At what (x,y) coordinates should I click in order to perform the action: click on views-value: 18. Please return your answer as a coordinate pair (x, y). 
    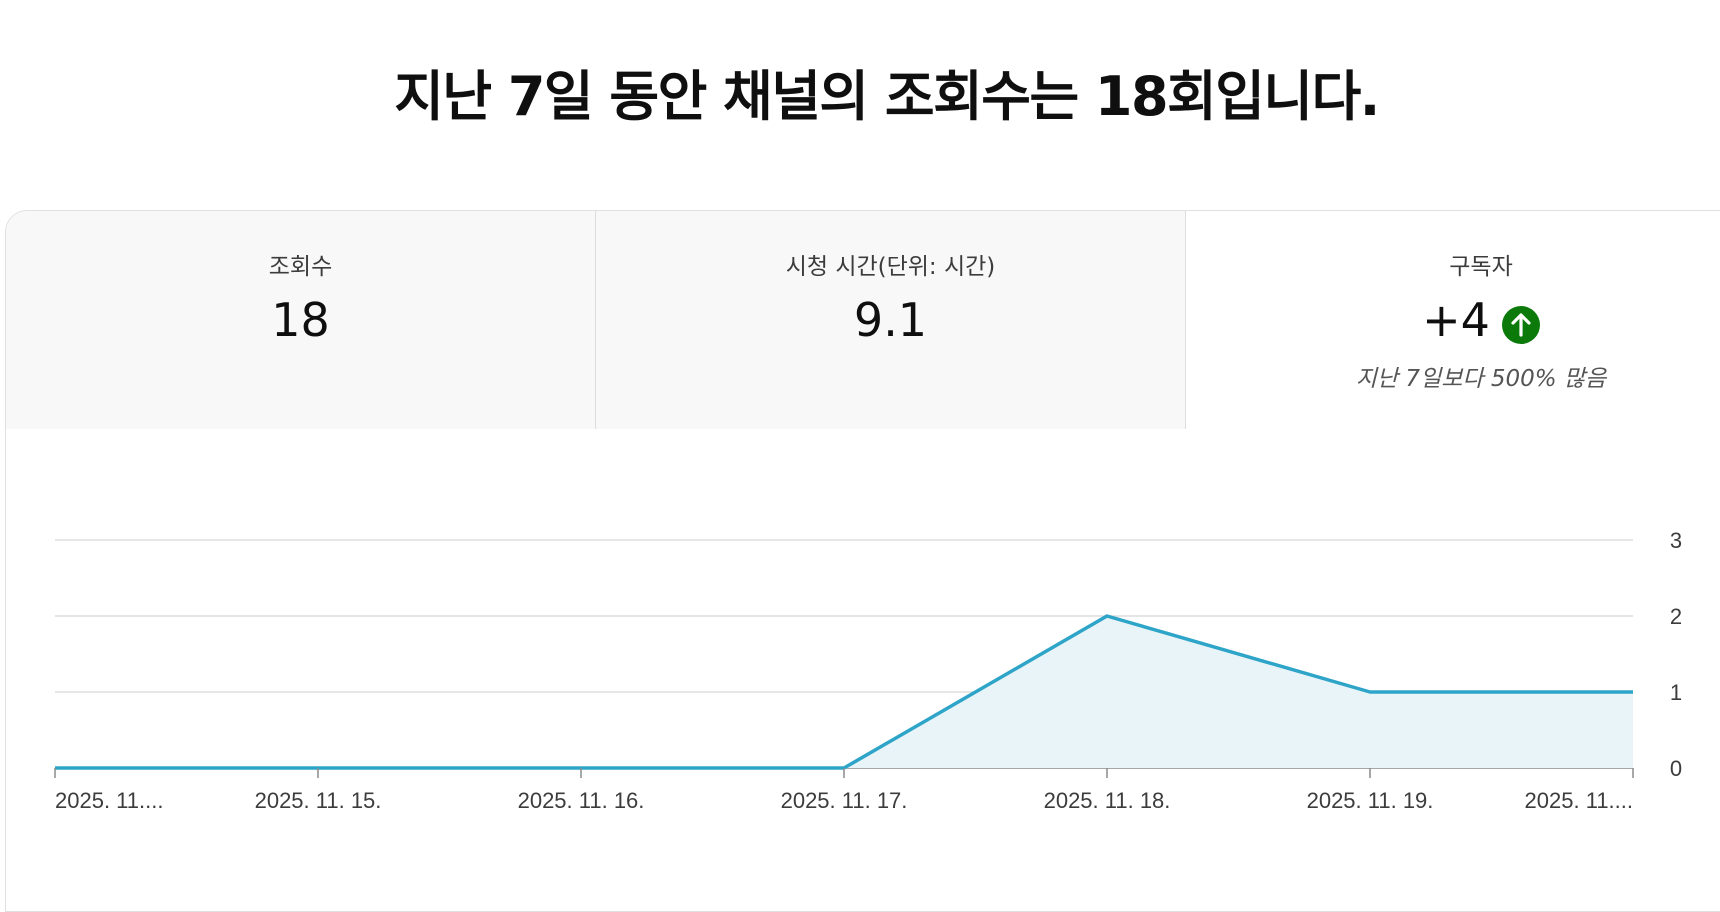
    Looking at the image, I should click on (300, 320).